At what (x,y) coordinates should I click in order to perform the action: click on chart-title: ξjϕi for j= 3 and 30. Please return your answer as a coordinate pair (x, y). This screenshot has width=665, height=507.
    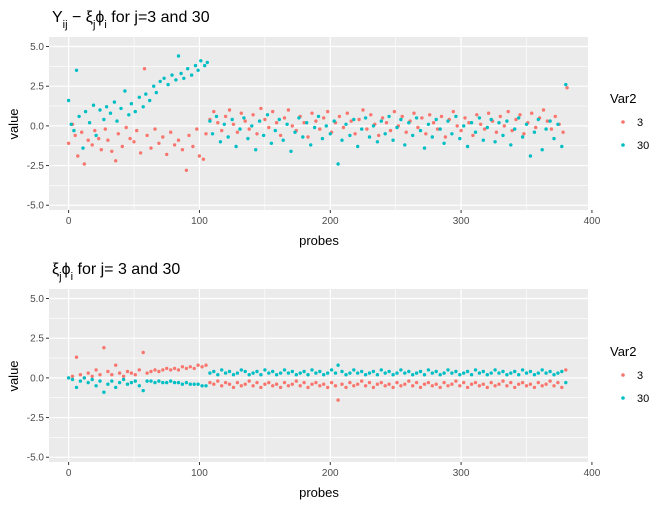
    Looking at the image, I should click on (116, 272).